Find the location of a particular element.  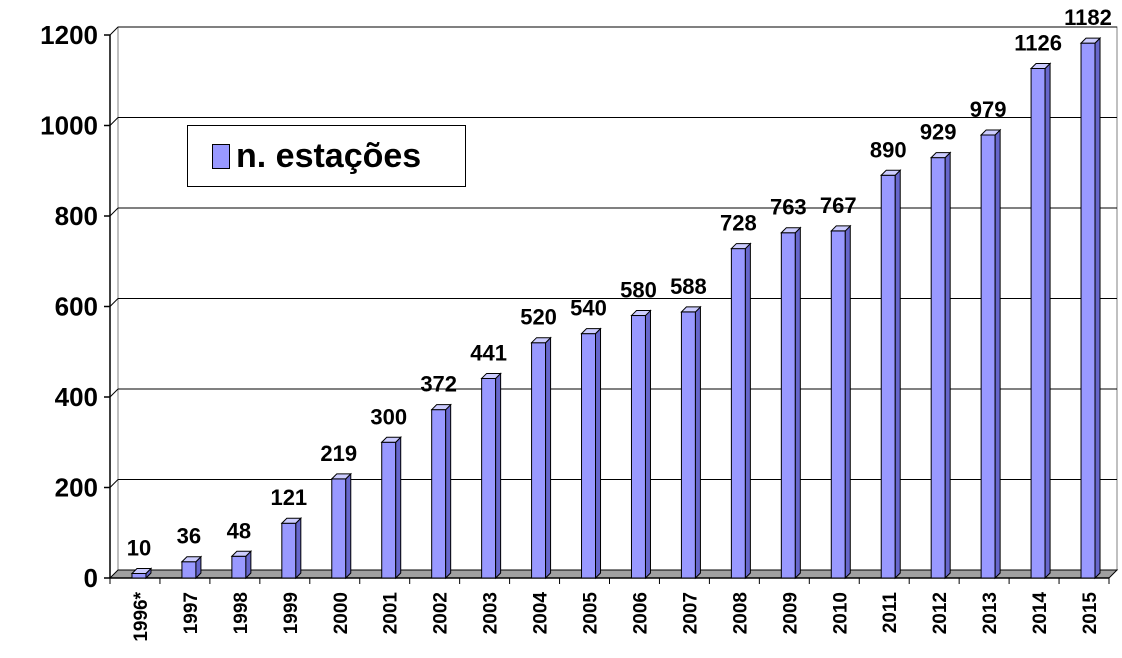

y-tick-label: 1000 is located at coordinates (69, 126).